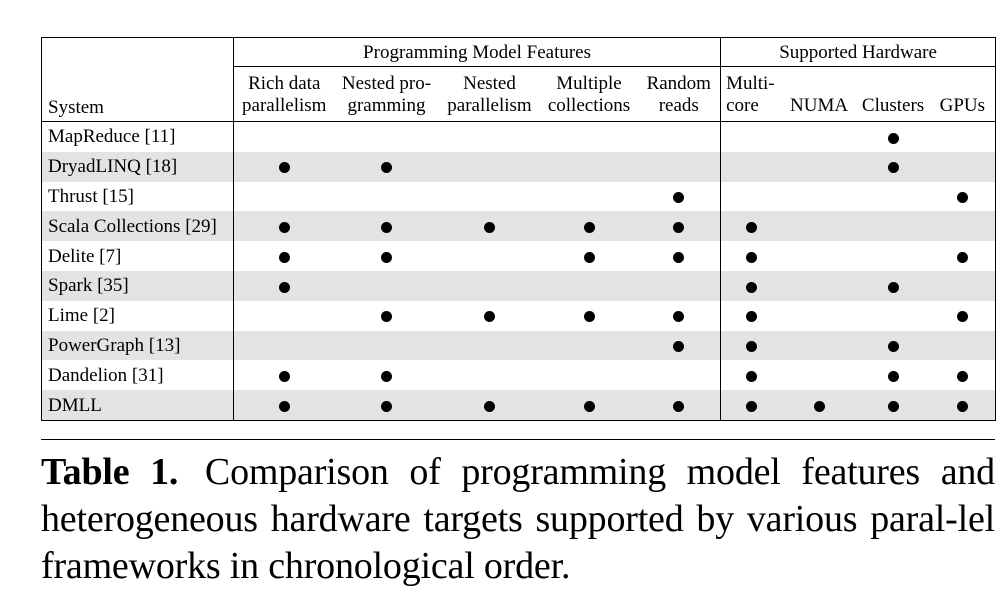 The width and height of the screenshot is (1006, 599). I want to click on feature-header-3: Multiple collections, so click(589, 94).